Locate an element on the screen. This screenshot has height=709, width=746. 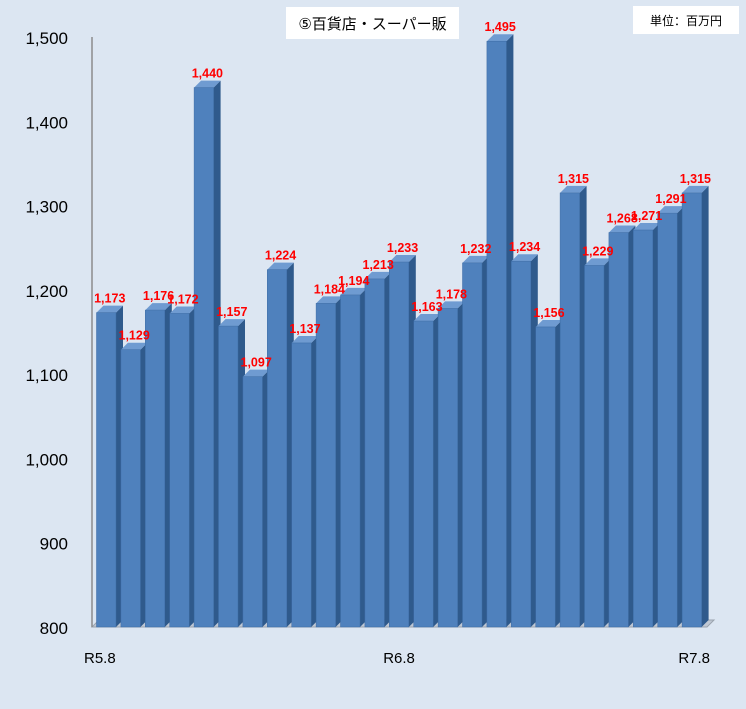
data-label: 1,224 is located at coordinates (280, 256).